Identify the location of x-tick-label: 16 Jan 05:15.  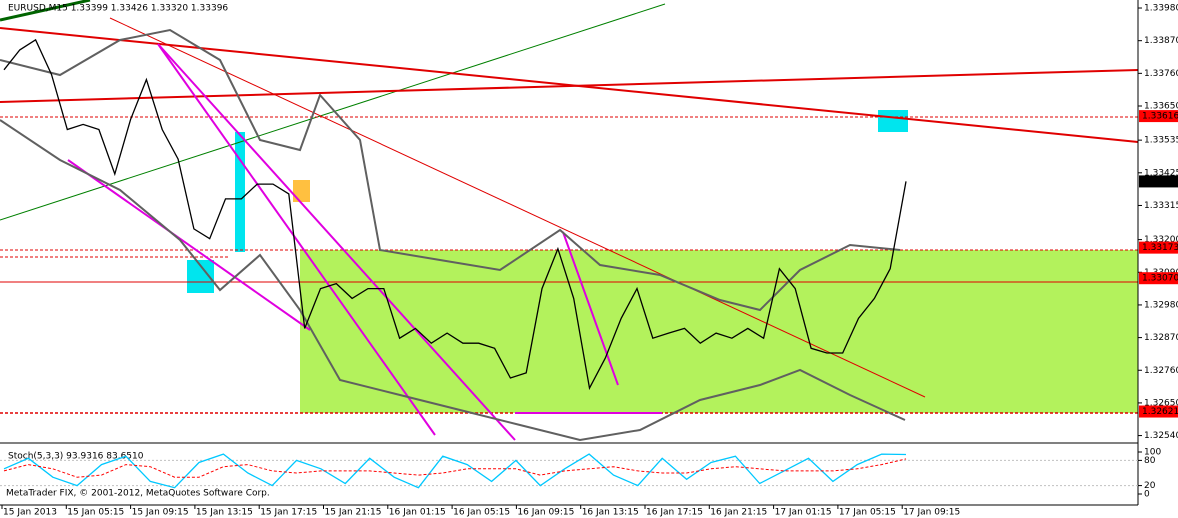
(481, 513).